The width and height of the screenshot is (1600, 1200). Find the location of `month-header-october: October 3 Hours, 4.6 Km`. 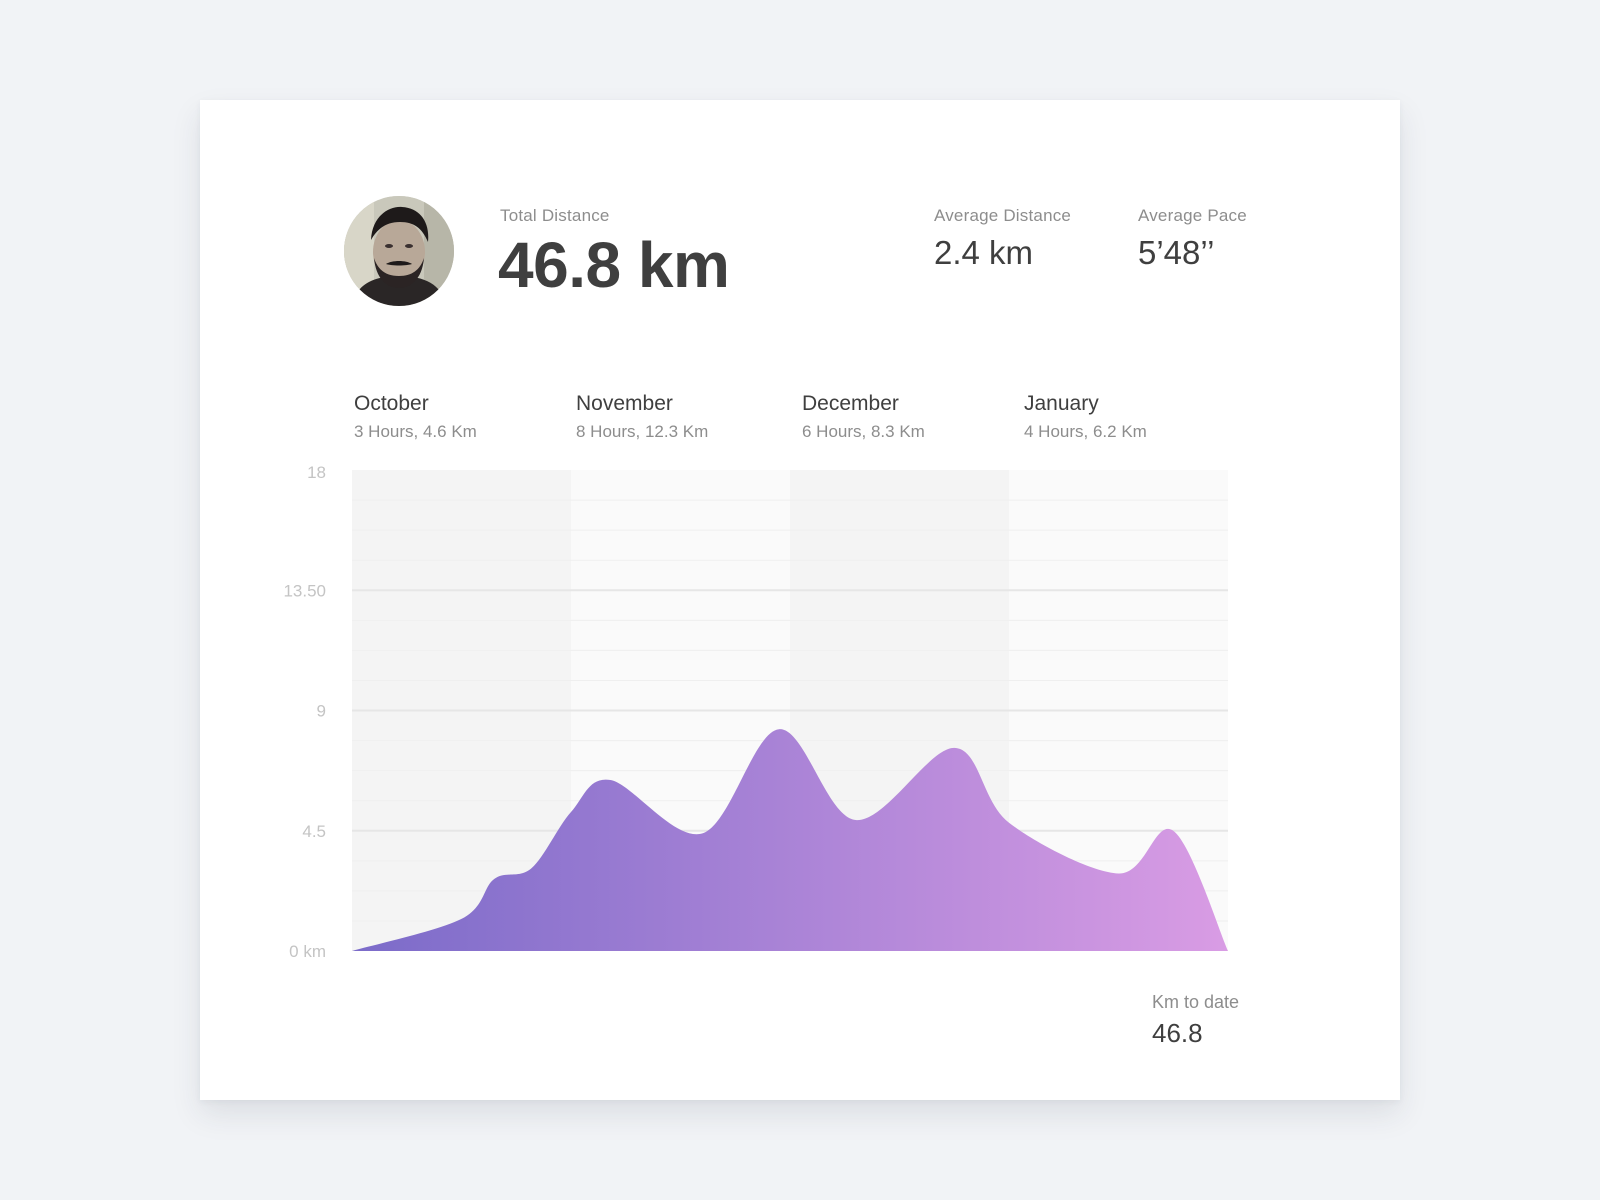

month-header-october: October 3 Hours, 4.6 Km is located at coordinates (465, 417).